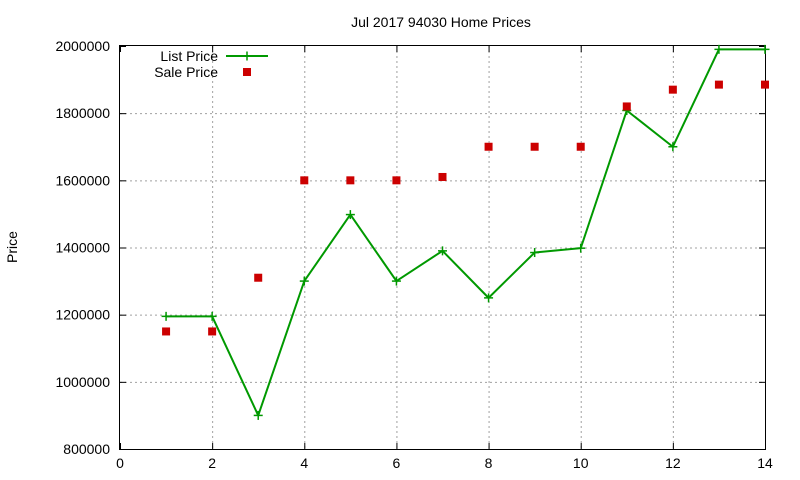 The height and width of the screenshot is (480, 800). I want to click on x-tick-label: 8, so click(489, 463).